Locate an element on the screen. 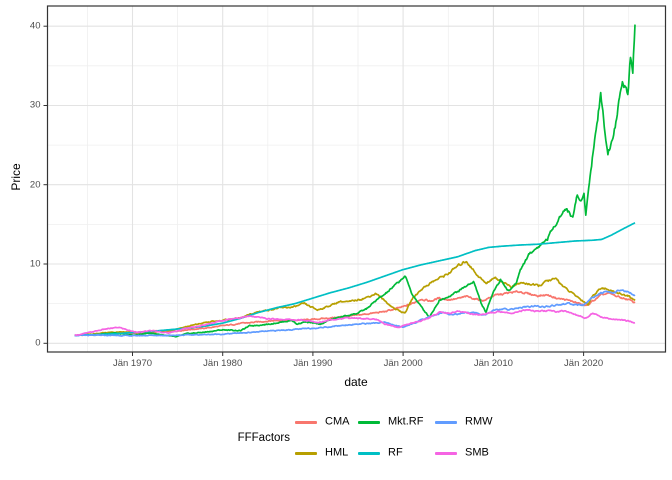 This screenshot has width=672, height=480. y-tick-label: 40 is located at coordinates (35, 26).